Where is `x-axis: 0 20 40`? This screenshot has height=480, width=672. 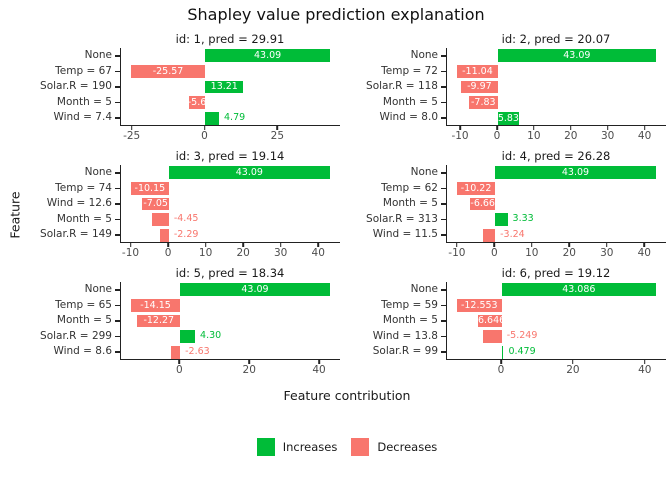
x-axis: 0 20 40 is located at coordinates (230, 368).